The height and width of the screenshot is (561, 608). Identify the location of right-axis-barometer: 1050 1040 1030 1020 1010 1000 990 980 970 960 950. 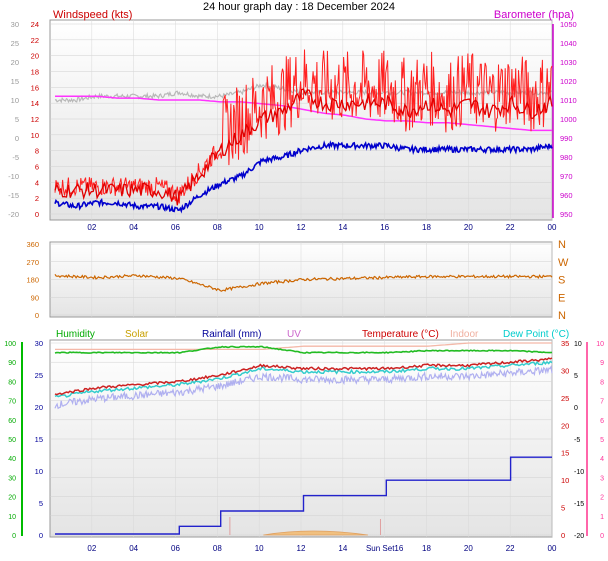
(568, 119).